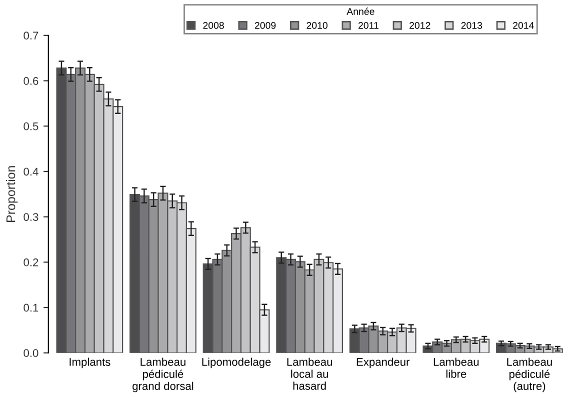 This screenshot has width=568, height=407. Describe the element at coordinates (31, 172) in the screenshot. I see `y-tick-label: 0.4` at that location.